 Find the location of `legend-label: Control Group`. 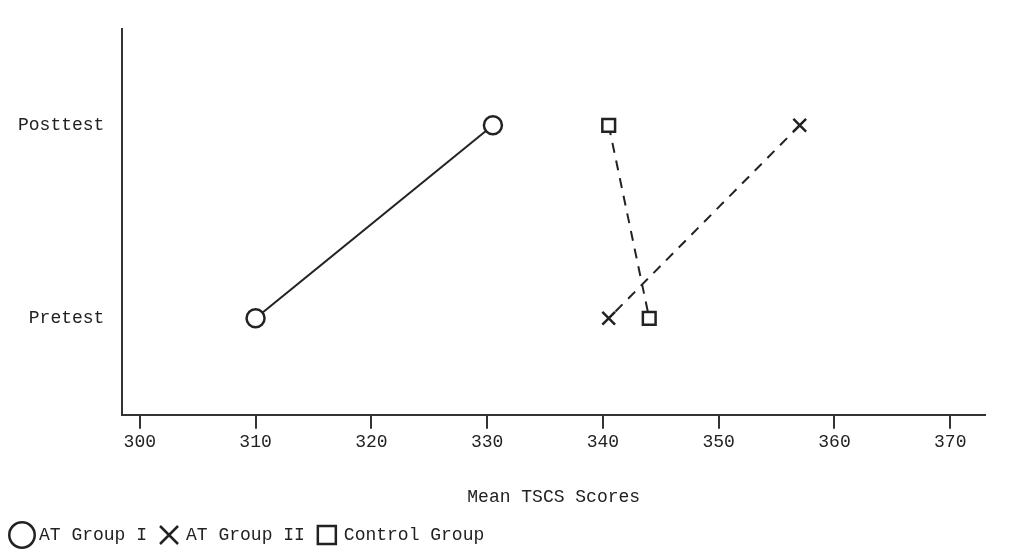

legend-label: Control Group is located at coordinates (414, 534).